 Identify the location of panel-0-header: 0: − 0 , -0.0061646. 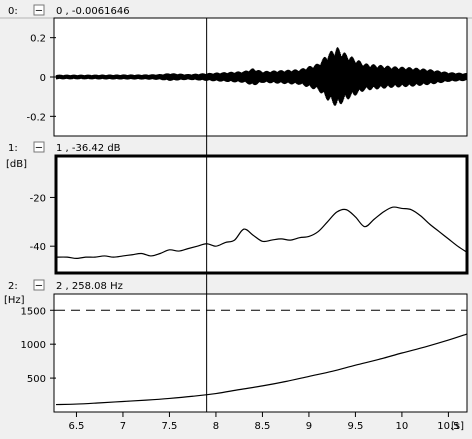
(69, 10).